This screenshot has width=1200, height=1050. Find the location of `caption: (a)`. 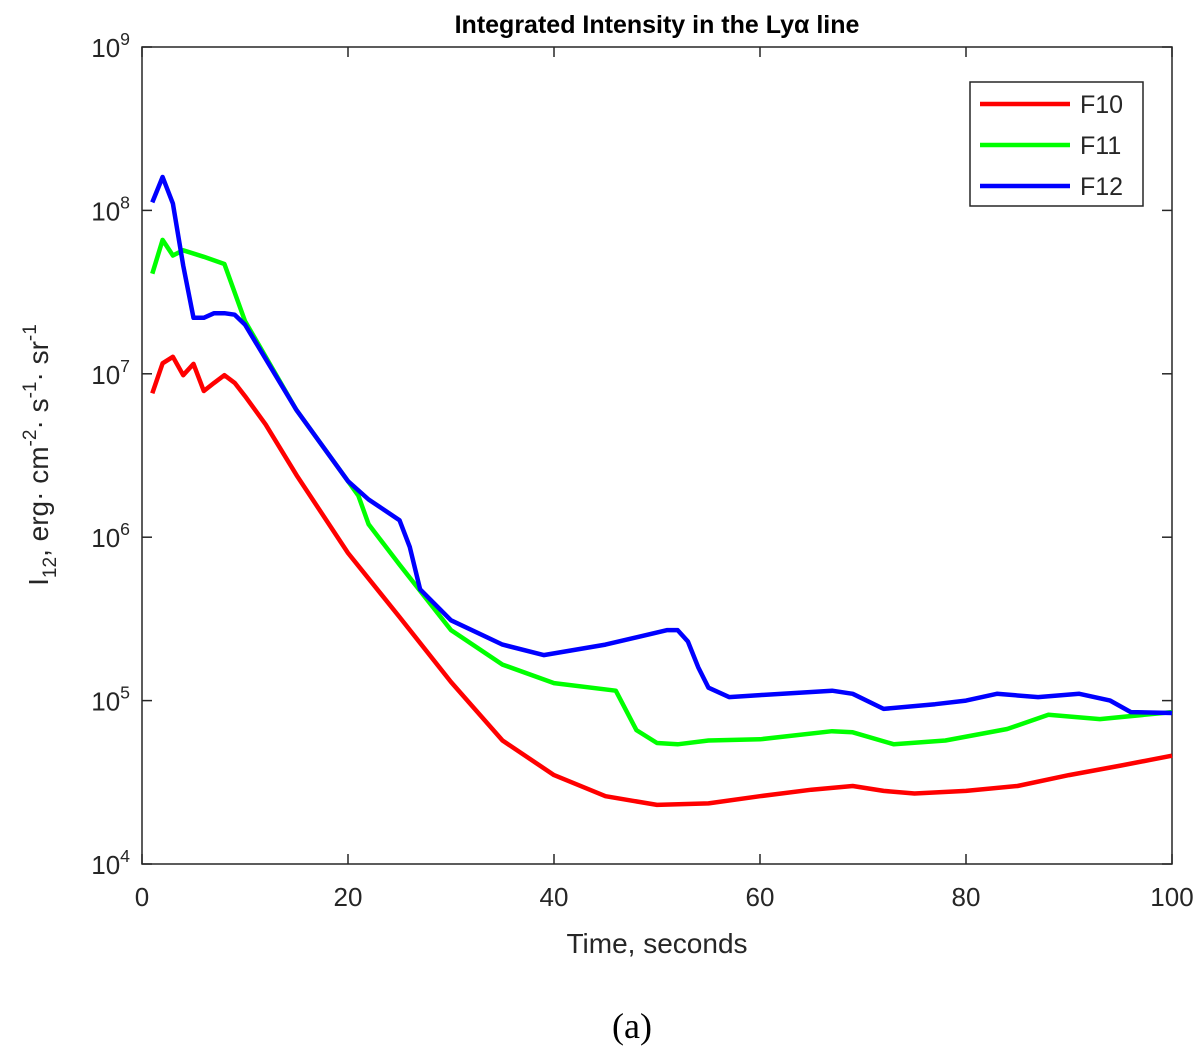

caption: (a) is located at coordinates (632, 1026).